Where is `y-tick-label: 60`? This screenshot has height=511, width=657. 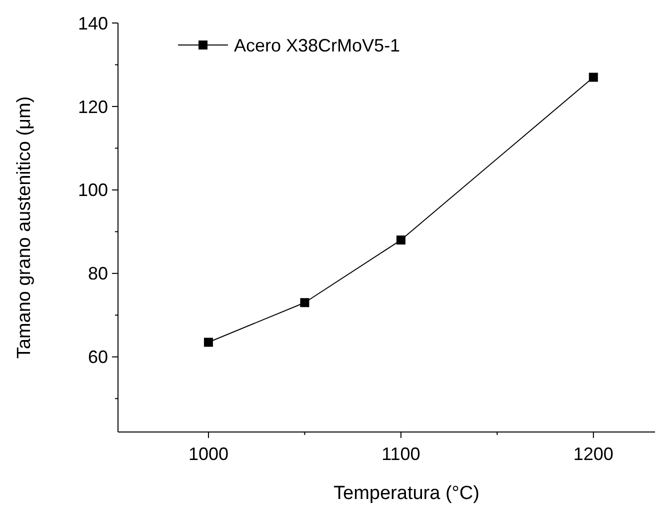 y-tick-label: 60 is located at coordinates (98, 357).